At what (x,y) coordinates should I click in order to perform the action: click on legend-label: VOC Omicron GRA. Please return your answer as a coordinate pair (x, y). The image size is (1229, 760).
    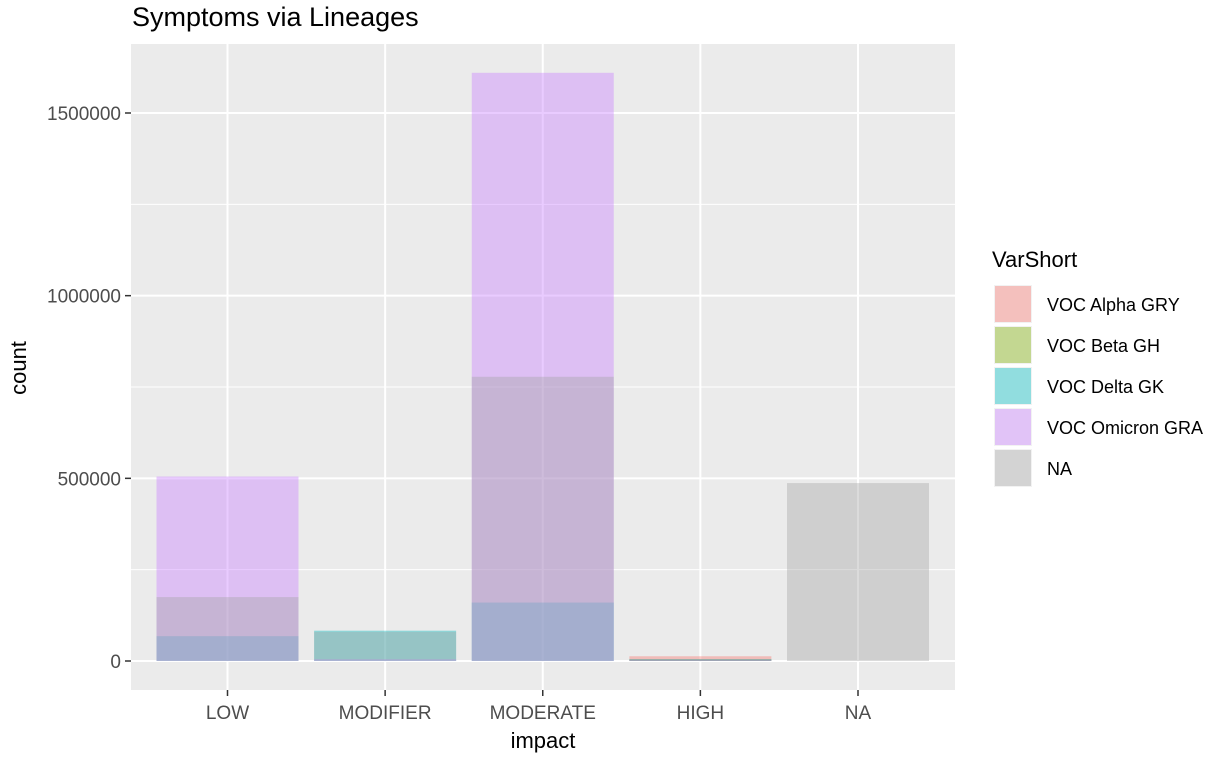
    Looking at the image, I should click on (1125, 428).